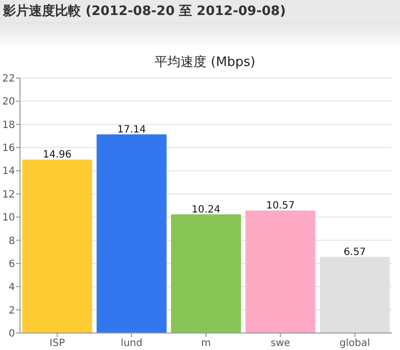 Image resolution: width=400 pixels, height=350 pixels. I want to click on y-tick-label: 4, so click(11, 288).